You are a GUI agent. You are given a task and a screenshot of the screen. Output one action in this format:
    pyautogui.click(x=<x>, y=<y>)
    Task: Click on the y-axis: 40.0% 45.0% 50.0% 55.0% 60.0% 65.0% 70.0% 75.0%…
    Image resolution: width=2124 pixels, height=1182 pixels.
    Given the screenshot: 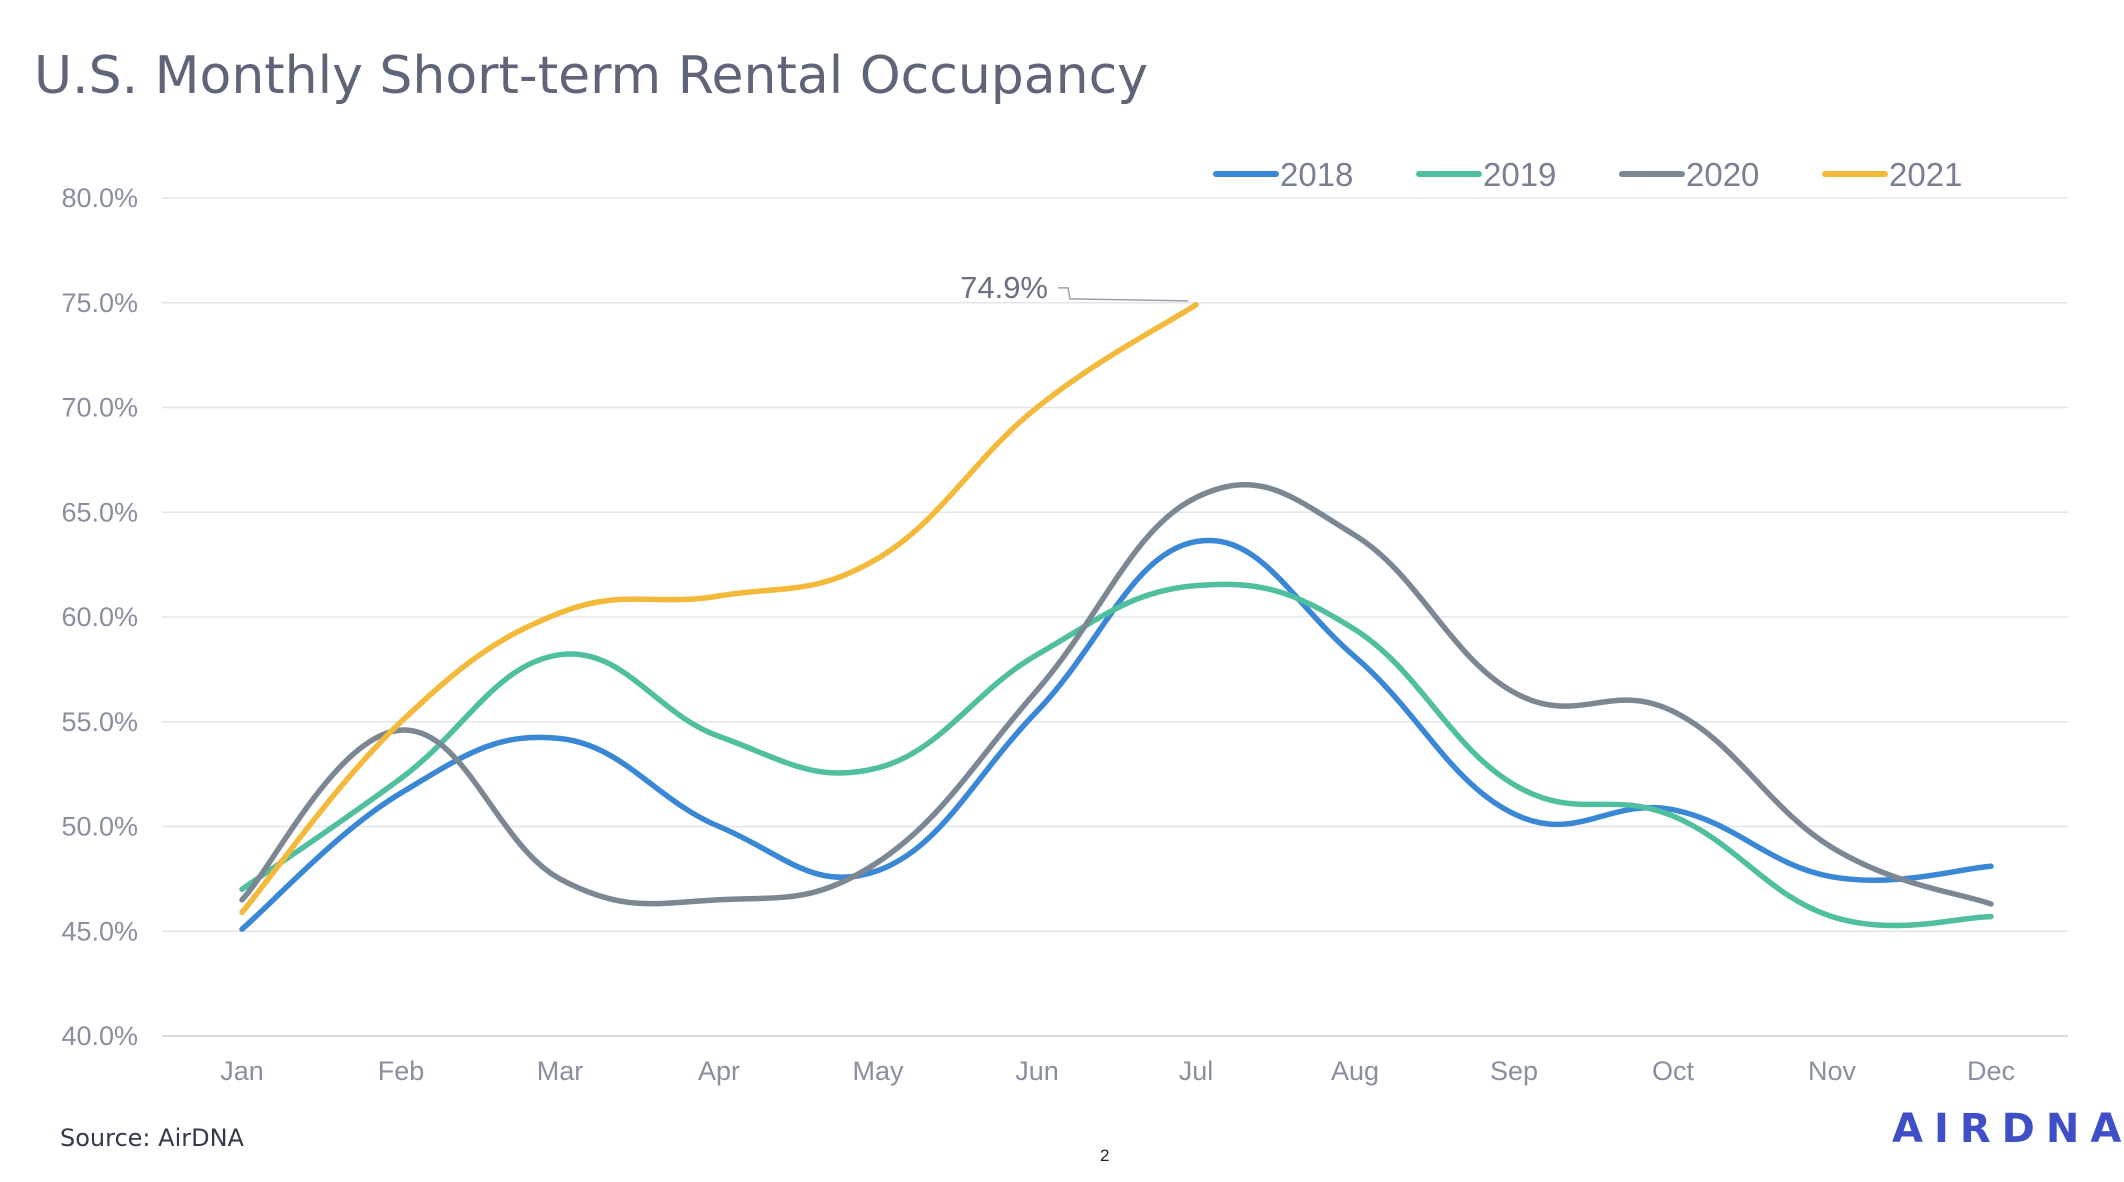 What is the action you would take?
    pyautogui.click(x=99, y=617)
    